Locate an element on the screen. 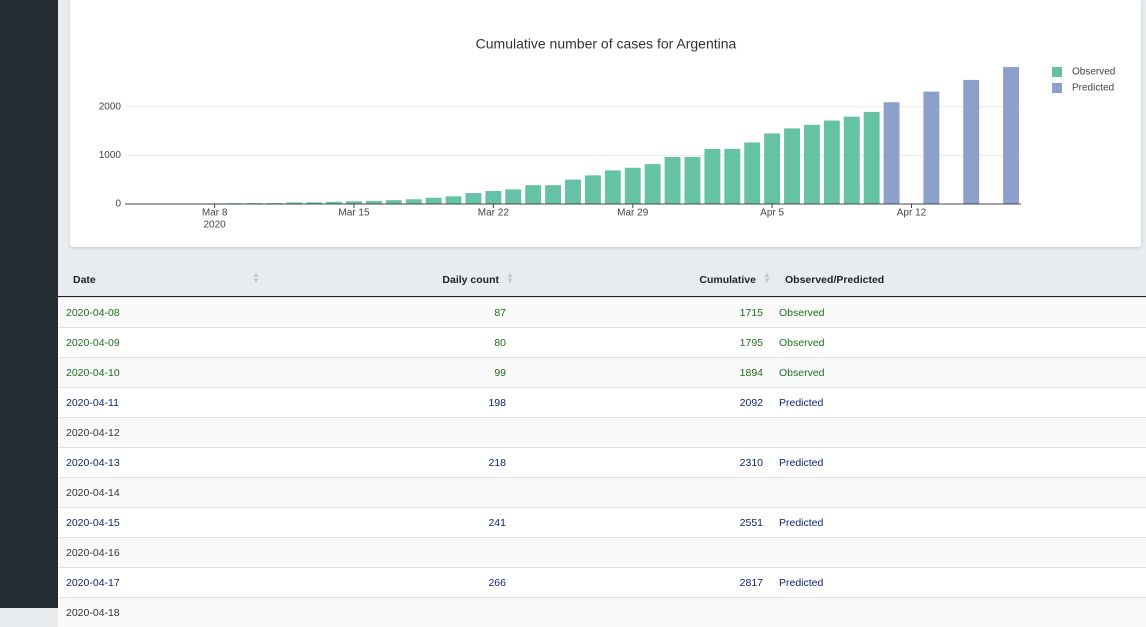 The image size is (1146, 627). x-year-label: 2020 is located at coordinates (214, 225).